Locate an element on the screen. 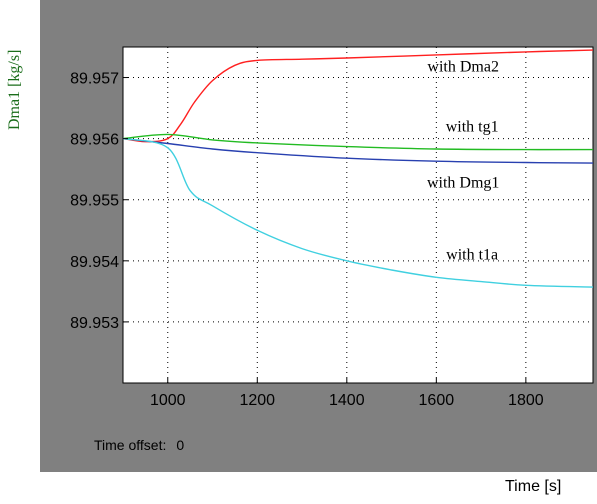  series-annotation: with tg1 is located at coordinates (472, 126).